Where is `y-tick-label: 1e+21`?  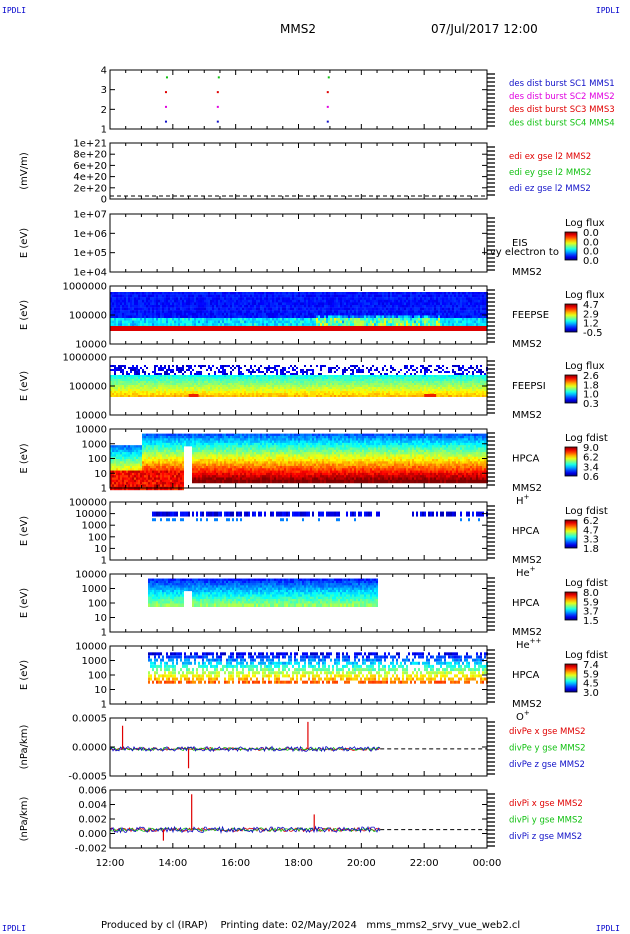
y-tick-label: 1e+21 is located at coordinates (90, 144).